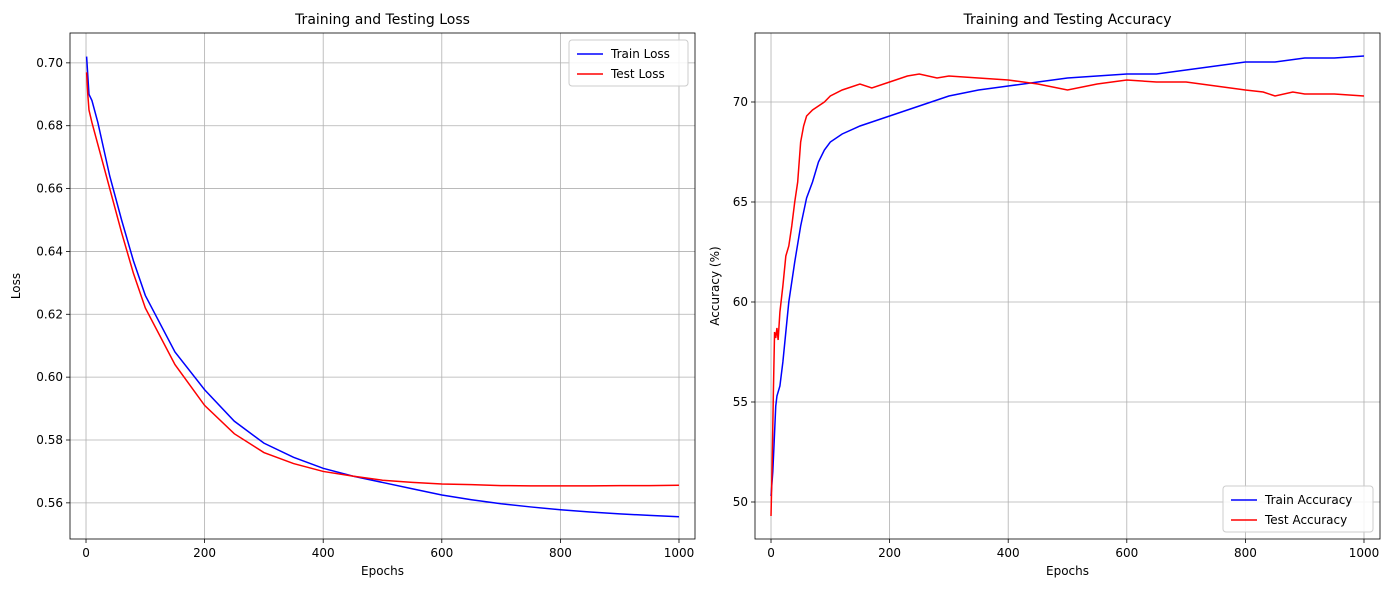 This screenshot has width=1389, height=590. I want to click on y-tick-label: 0.58, so click(49, 440).